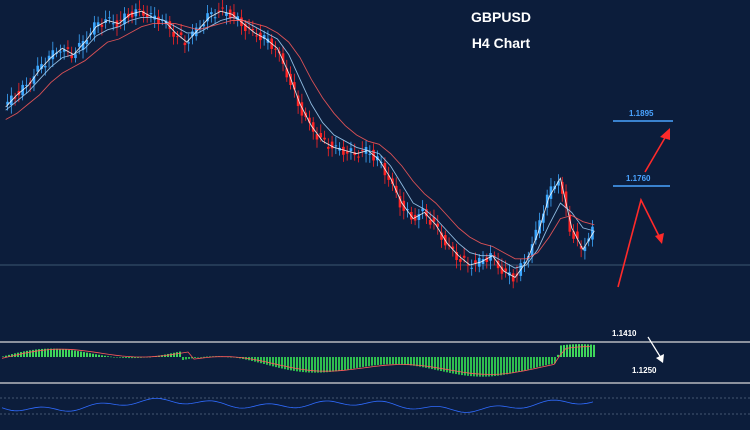 The height and width of the screenshot is (430, 750). What do you see at coordinates (639, 242) in the screenshot?
I see `red-projection-path` at bounding box center [639, 242].